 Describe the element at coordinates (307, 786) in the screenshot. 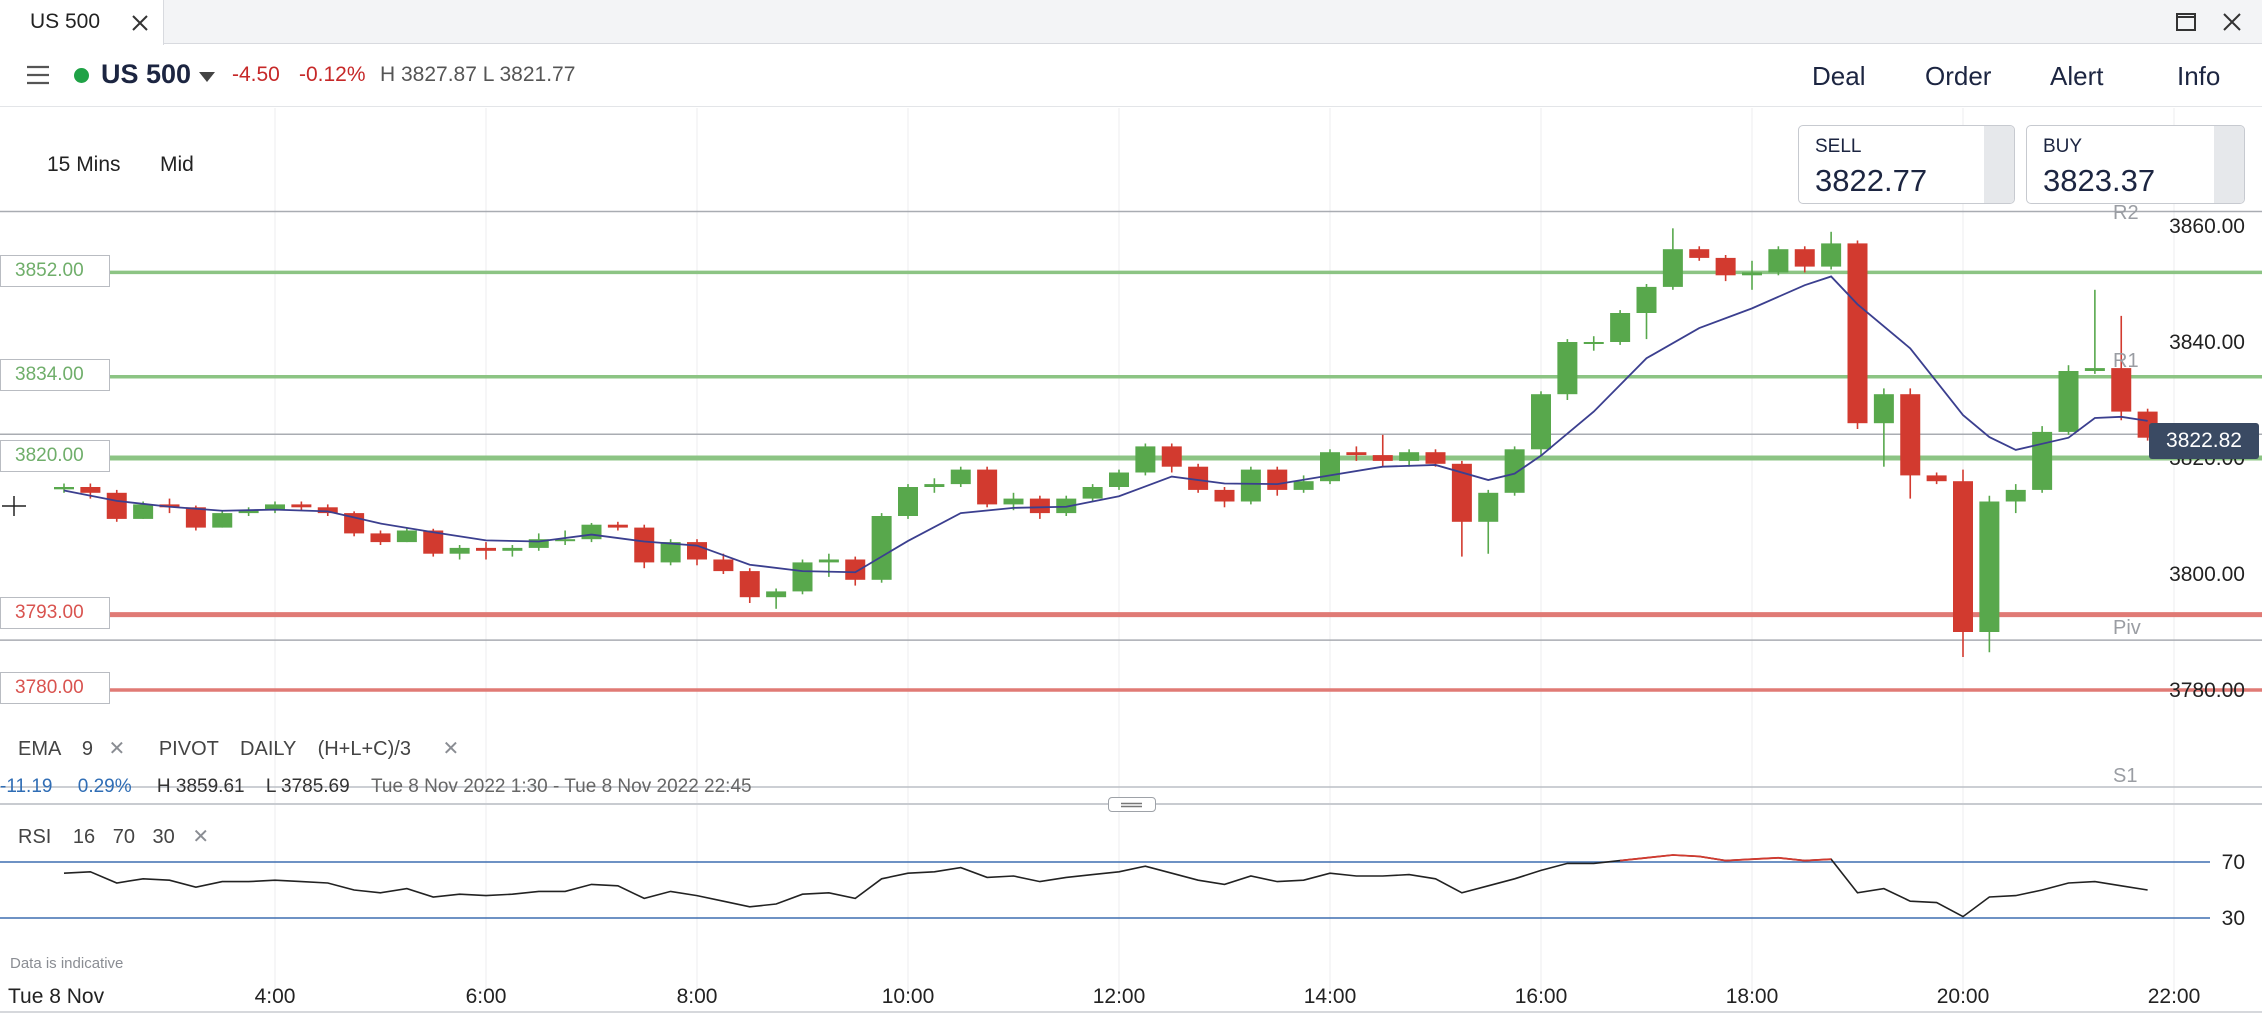

I see `range-low: L 3785.69` at that location.